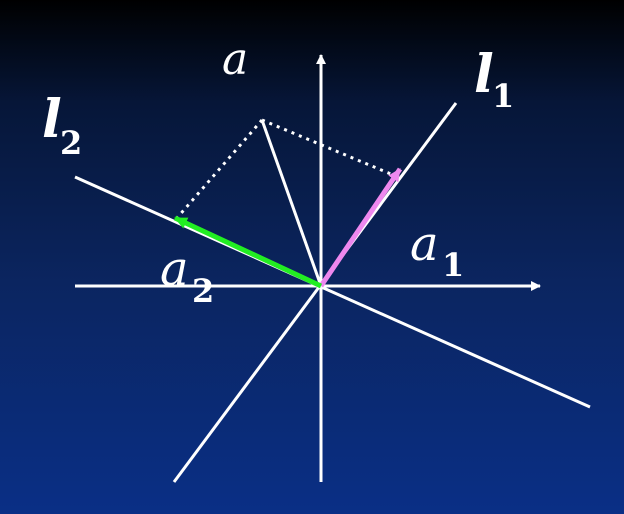 This screenshot has height=514, width=624. I want to click on label-l2: l 2, so click(62, 125).